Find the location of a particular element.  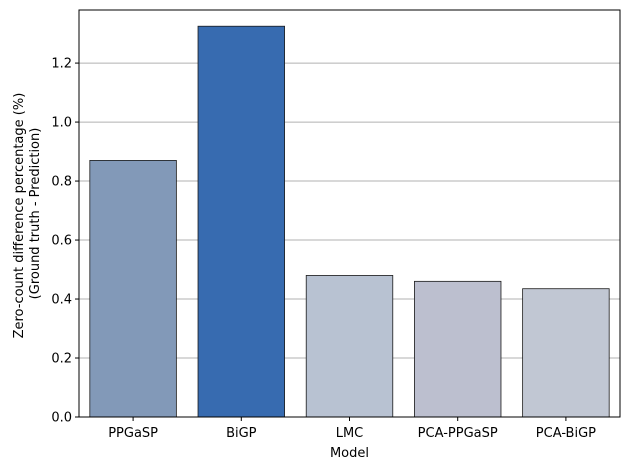

x-tick-label: BiGP is located at coordinates (241, 433).